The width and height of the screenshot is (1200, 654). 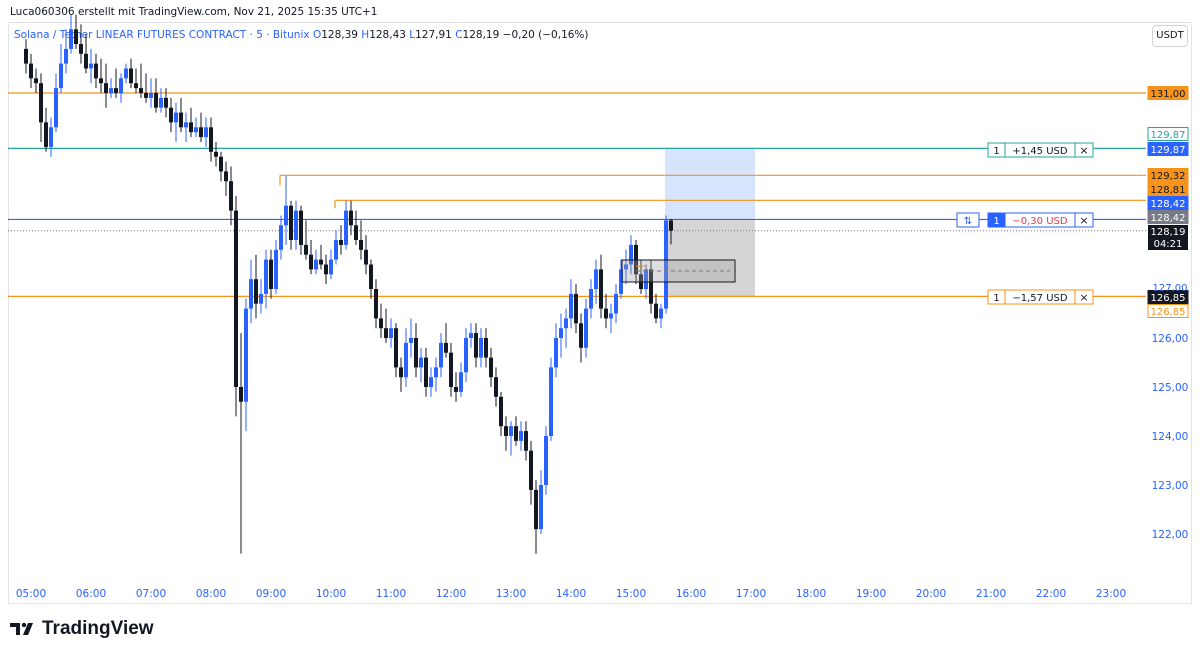 What do you see at coordinates (1040, 220) in the screenshot?
I see `order-position: 1 −0,30 USD ×` at bounding box center [1040, 220].